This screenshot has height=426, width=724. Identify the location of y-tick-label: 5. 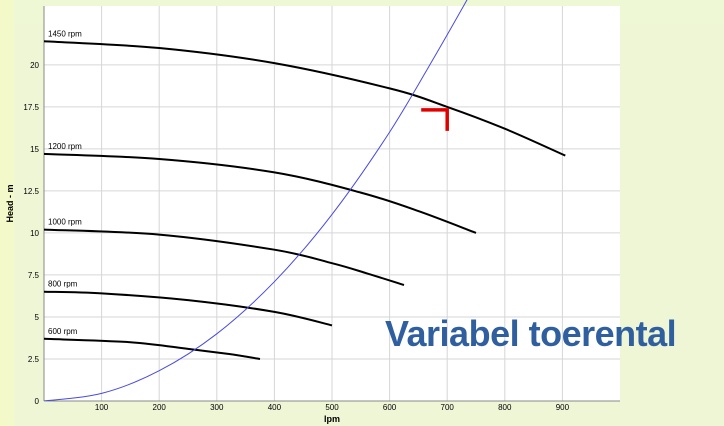
(37, 317).